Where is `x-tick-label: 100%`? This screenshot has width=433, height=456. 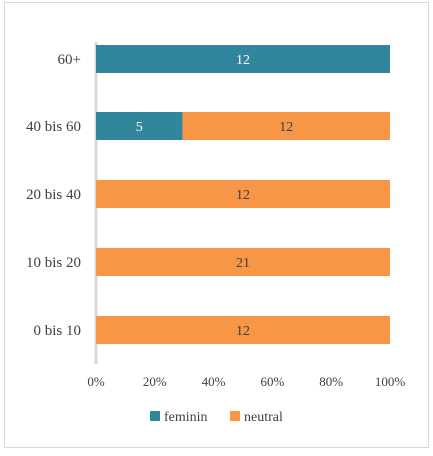
x-tick-label: 100% is located at coordinates (390, 381).